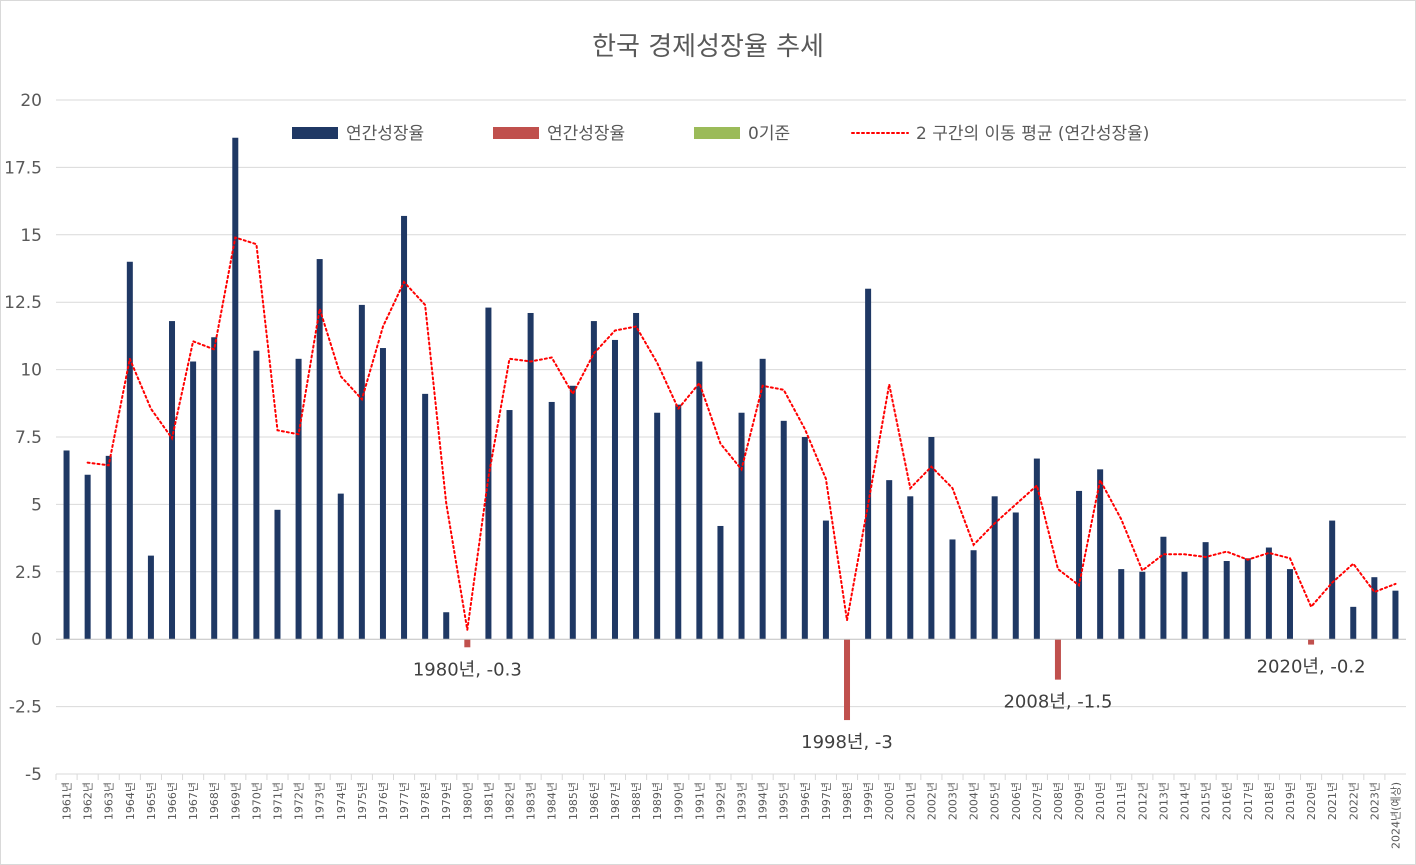 This screenshot has width=1416, height=865. I want to click on x-tick-label: 2001년, so click(910, 801).